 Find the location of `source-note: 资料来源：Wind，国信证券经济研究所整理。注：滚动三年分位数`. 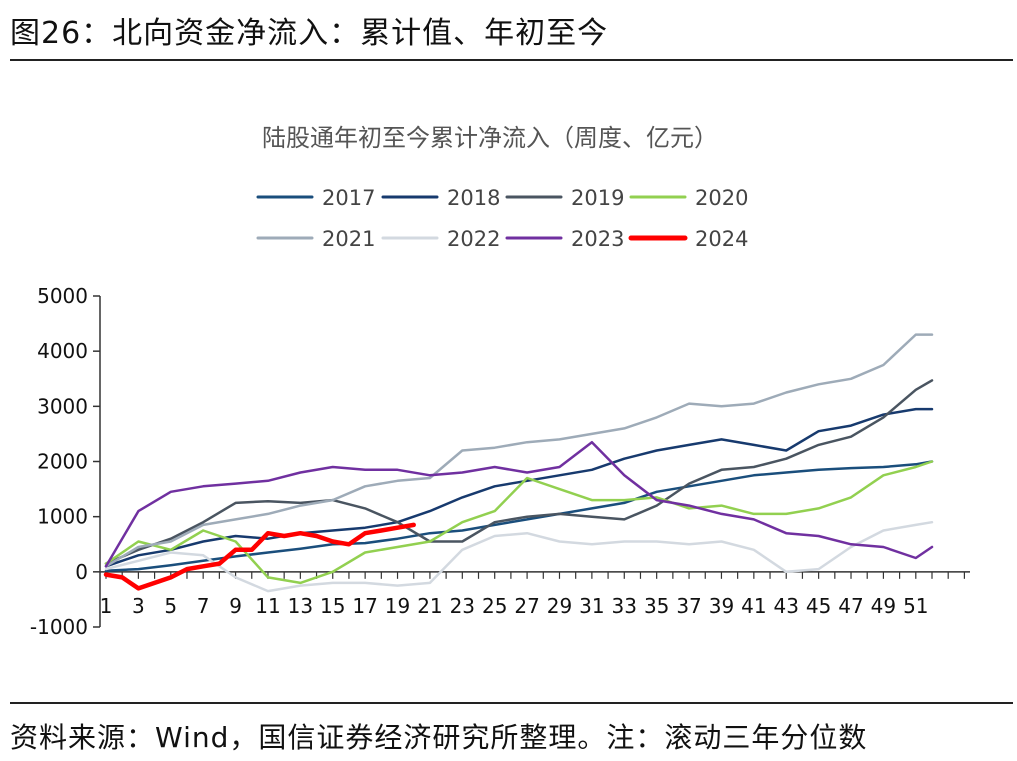

source-note: 资料来源：Wind，国信证券经济研究所整理。注：滚动三年分位数 is located at coordinates (439, 737).